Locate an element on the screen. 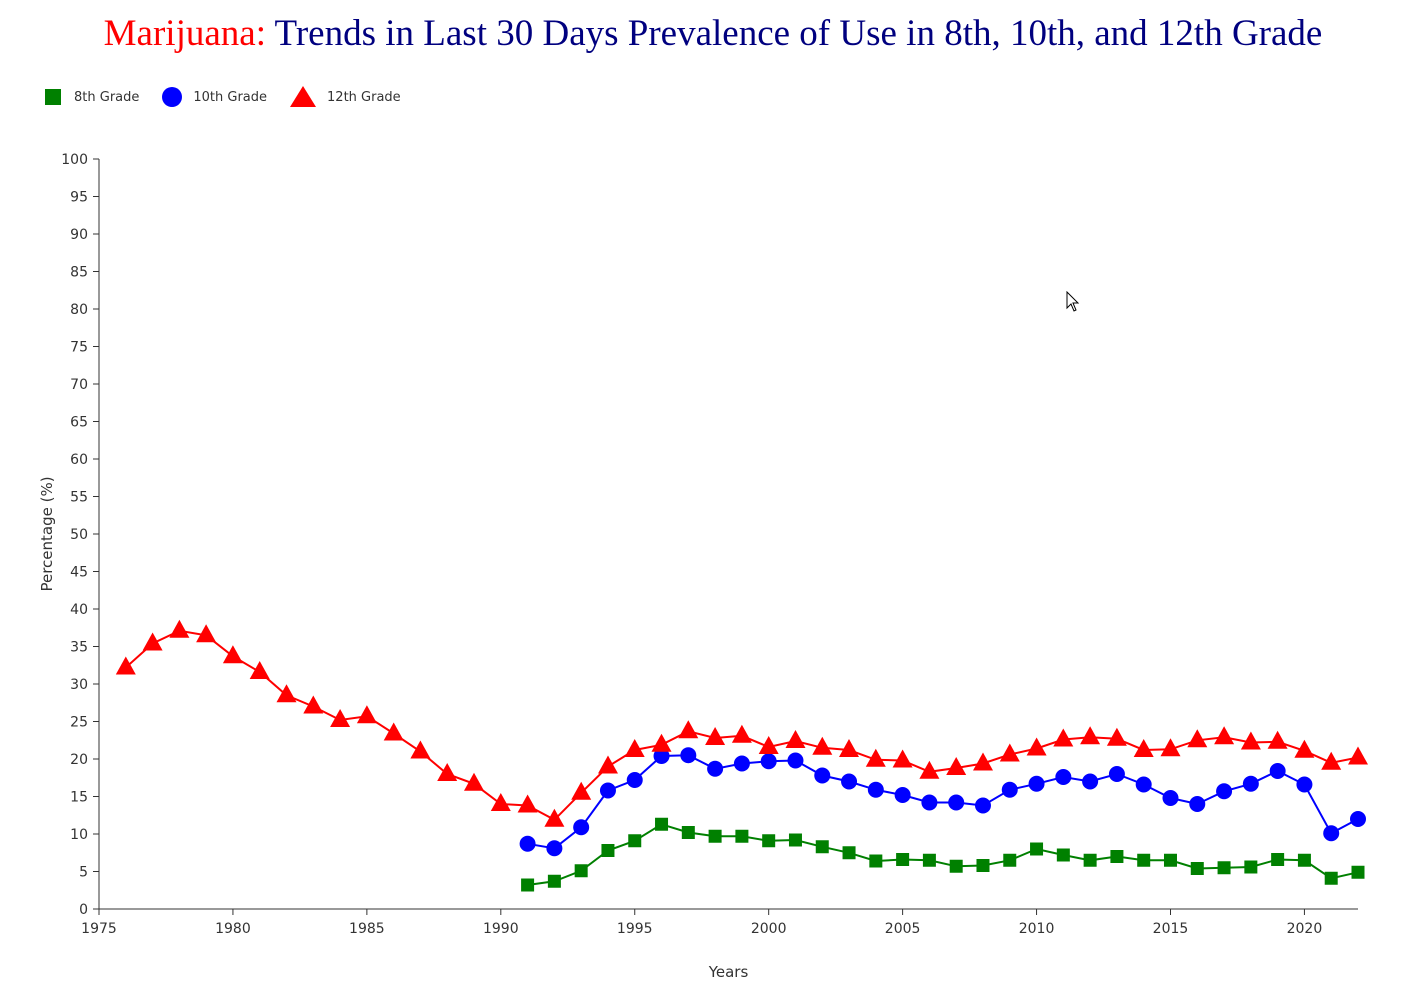  x-tick-label: 1995 is located at coordinates (635, 929).